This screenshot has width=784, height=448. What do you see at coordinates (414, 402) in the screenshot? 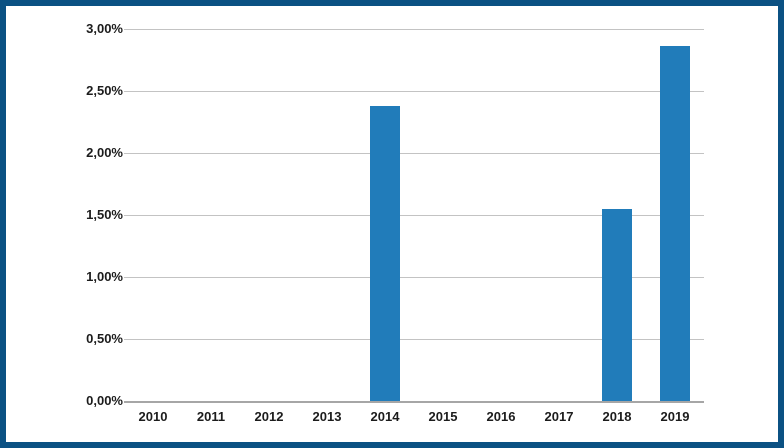
I see `x-axis-line` at bounding box center [414, 402].